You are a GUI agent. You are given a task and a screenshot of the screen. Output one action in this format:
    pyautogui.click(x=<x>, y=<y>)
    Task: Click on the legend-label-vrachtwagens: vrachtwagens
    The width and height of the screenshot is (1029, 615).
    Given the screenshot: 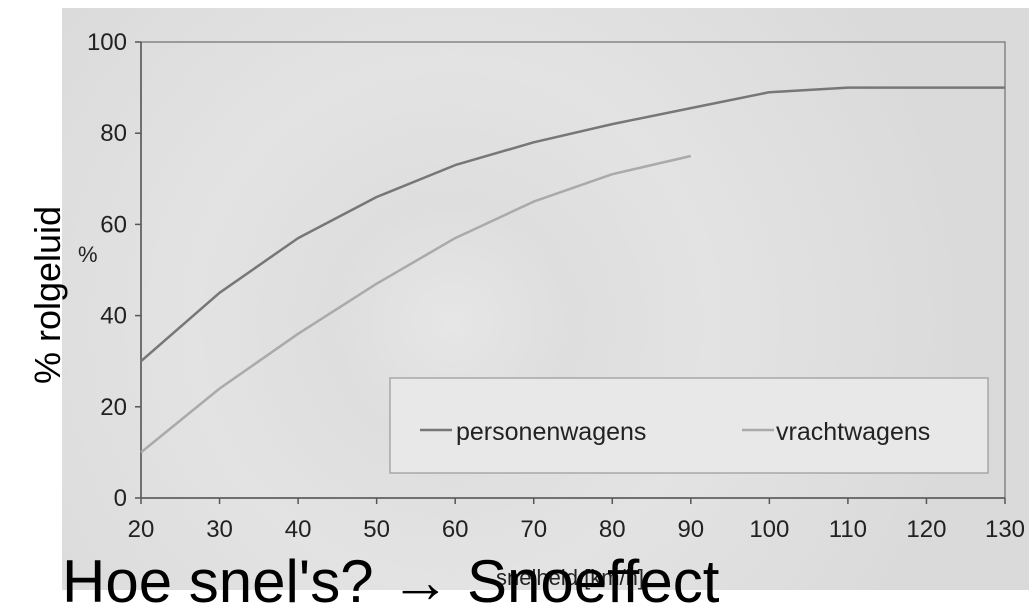 What is the action you would take?
    pyautogui.click(x=853, y=432)
    